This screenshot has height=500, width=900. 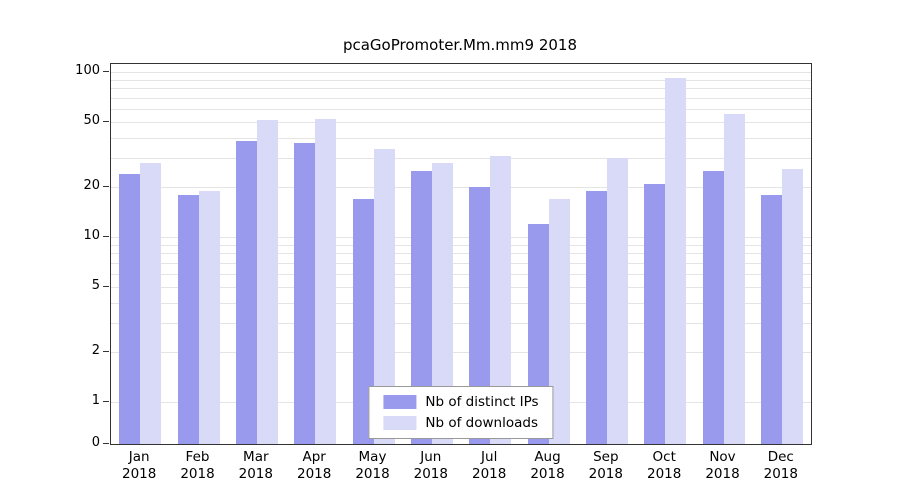 What do you see at coordinates (91, 186) in the screenshot?
I see `y-tick-label-20: 20` at bounding box center [91, 186].